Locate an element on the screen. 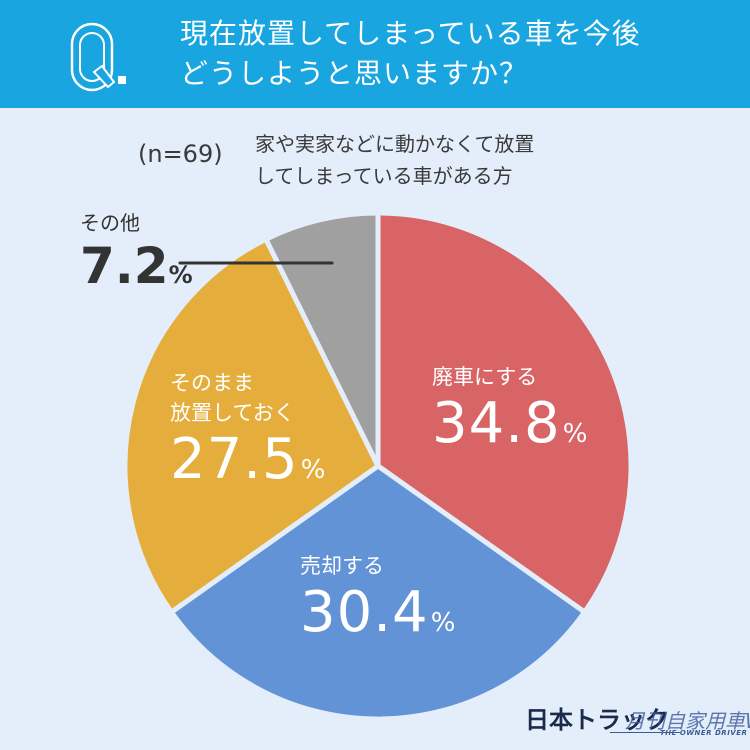  label-houchi-name-1: そのまま is located at coordinates (212, 383).